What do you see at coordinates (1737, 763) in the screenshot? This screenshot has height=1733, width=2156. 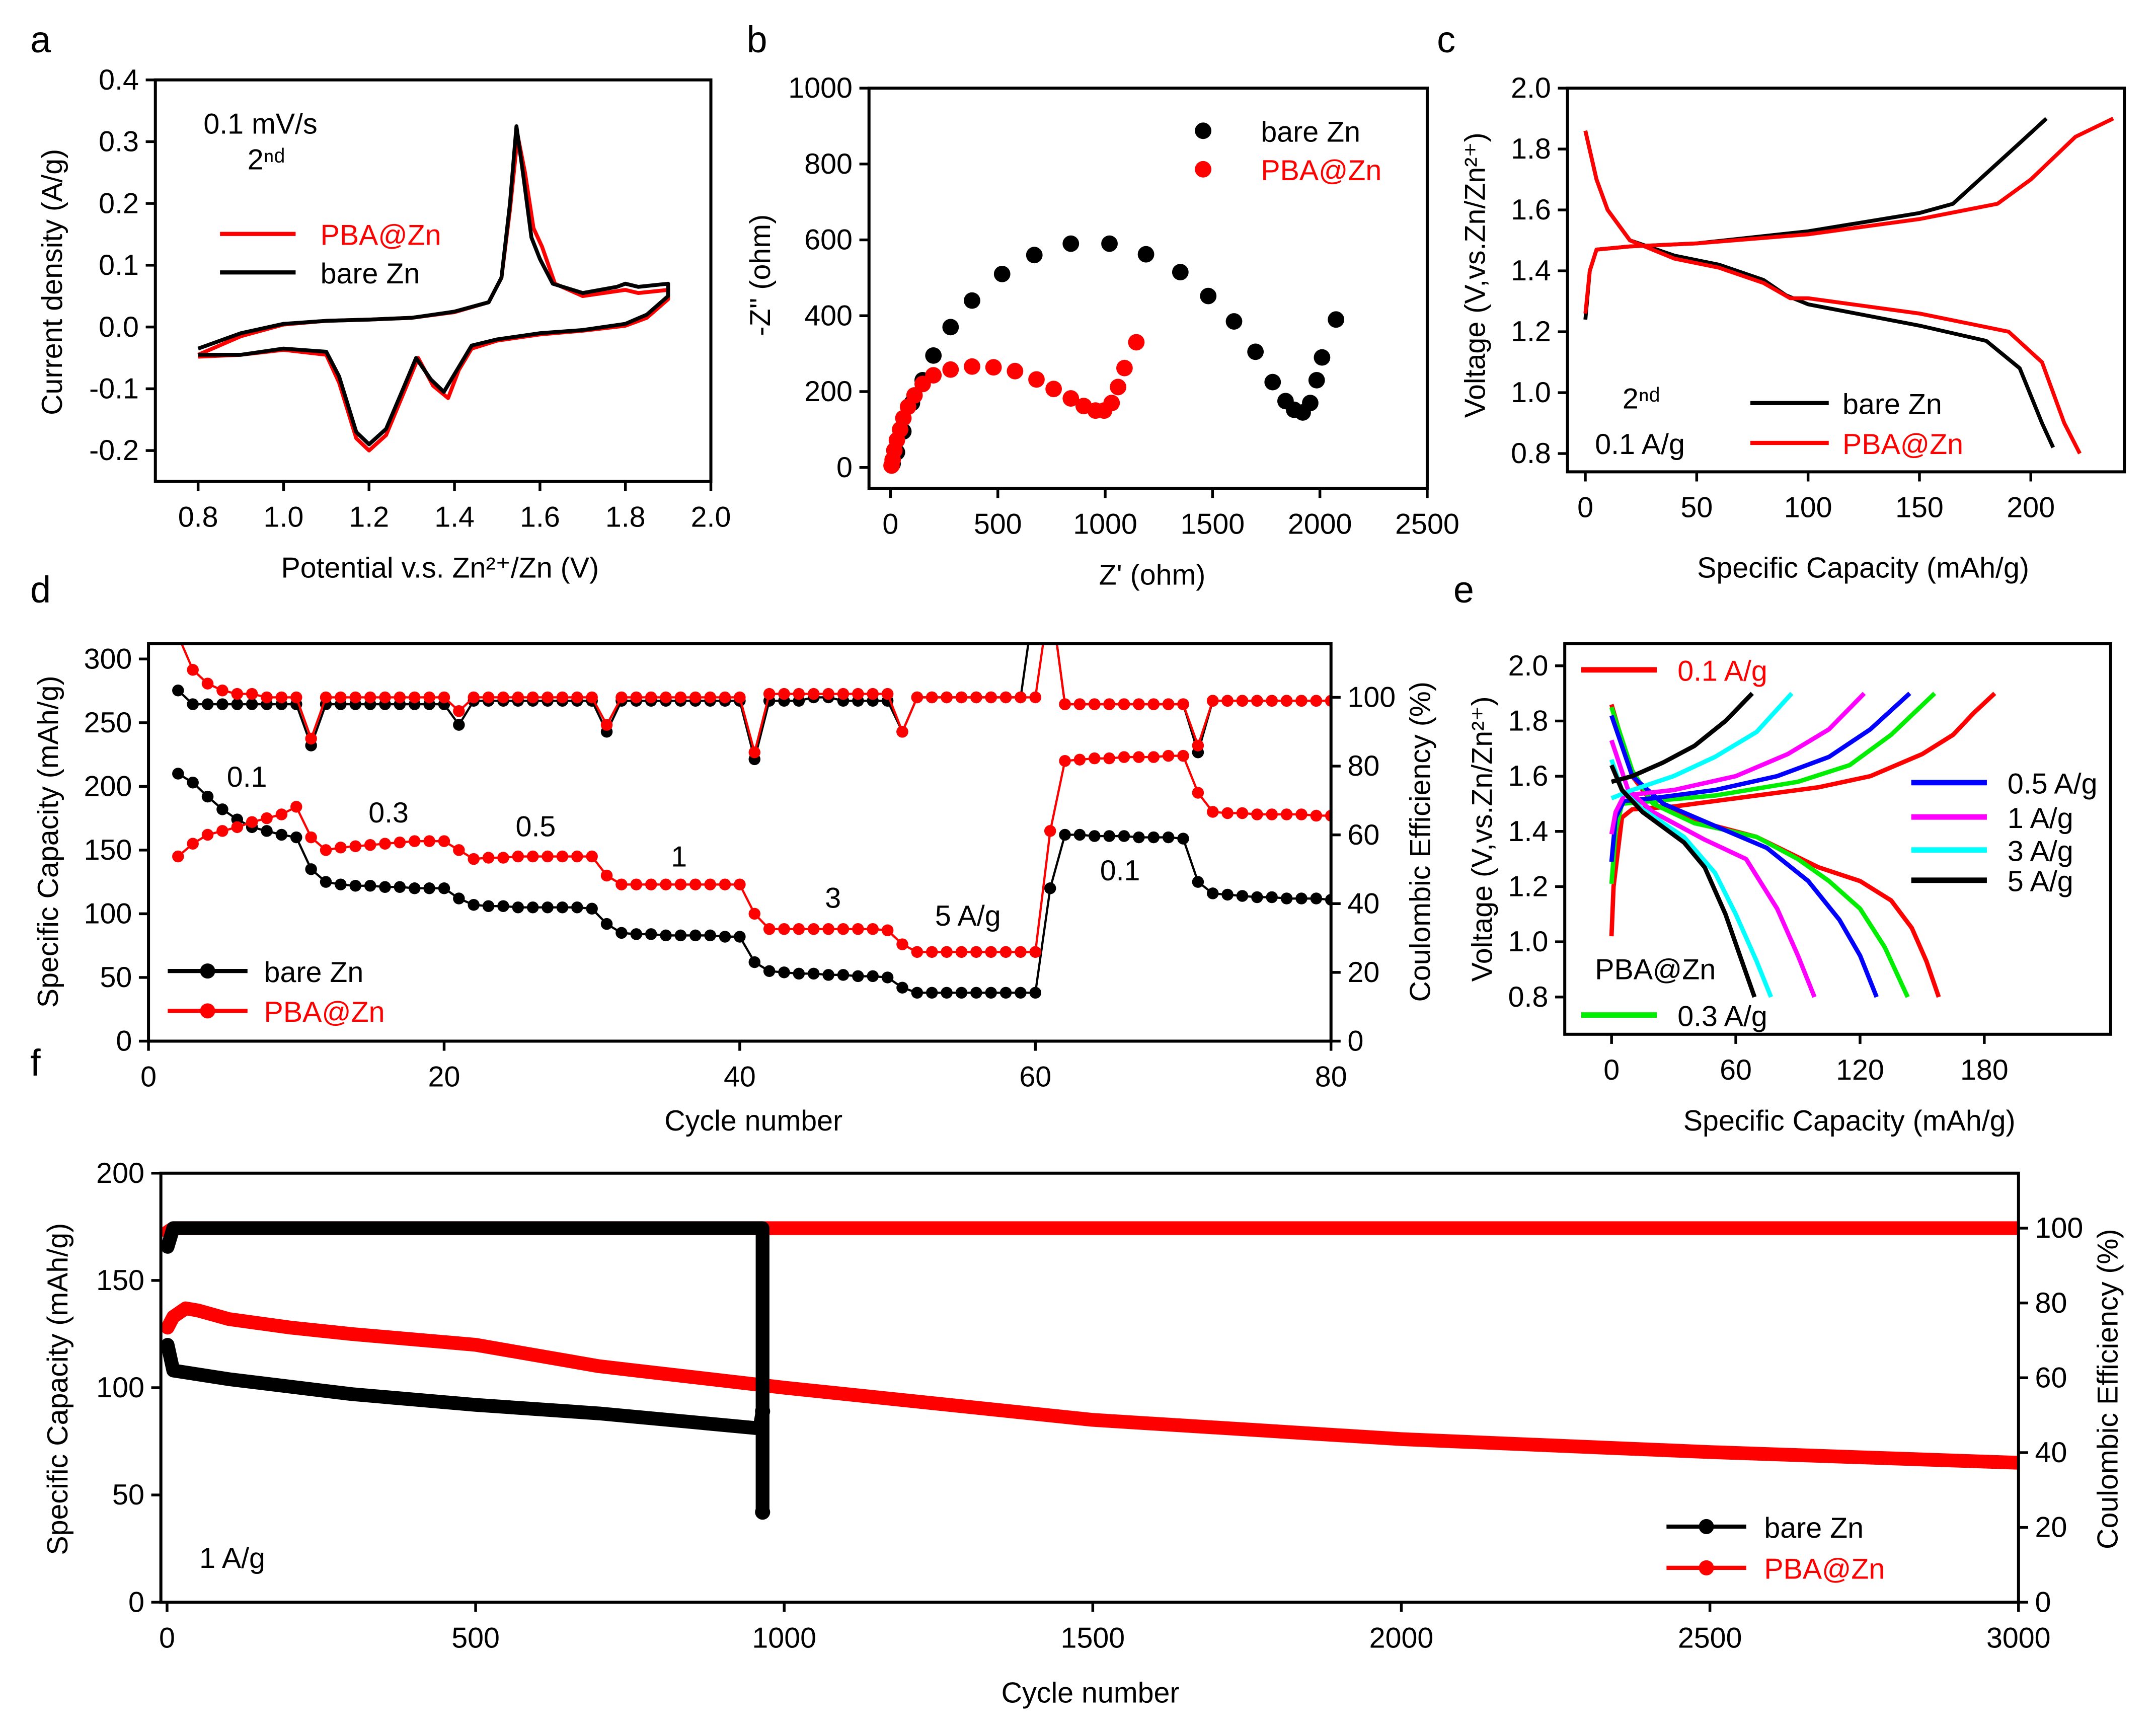 I see `series-1-a-g-charge-line` at bounding box center [1737, 763].